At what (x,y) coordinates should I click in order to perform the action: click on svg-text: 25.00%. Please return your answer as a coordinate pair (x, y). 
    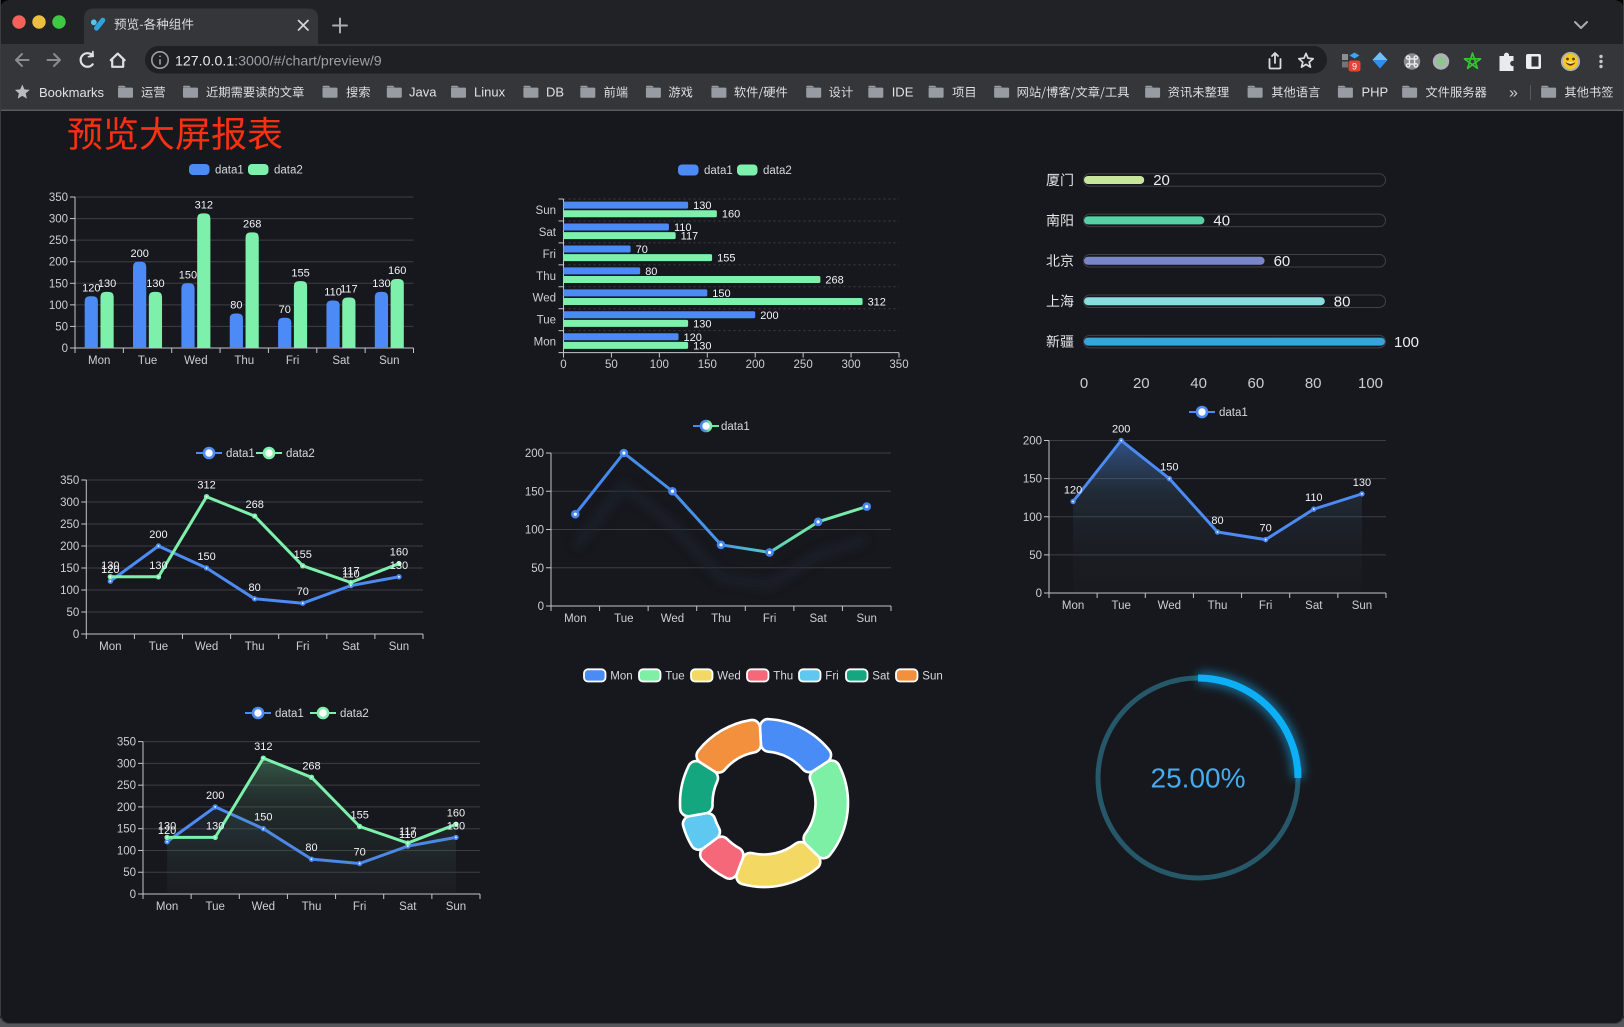
    Looking at the image, I should click on (1198, 778).